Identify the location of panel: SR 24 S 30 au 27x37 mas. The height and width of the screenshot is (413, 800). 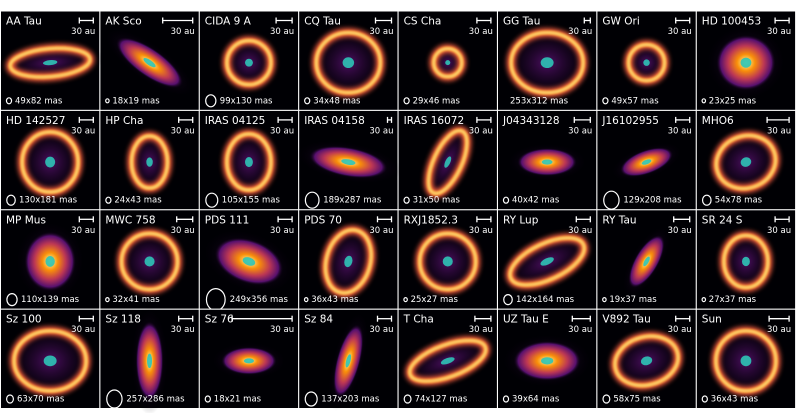
(746, 259).